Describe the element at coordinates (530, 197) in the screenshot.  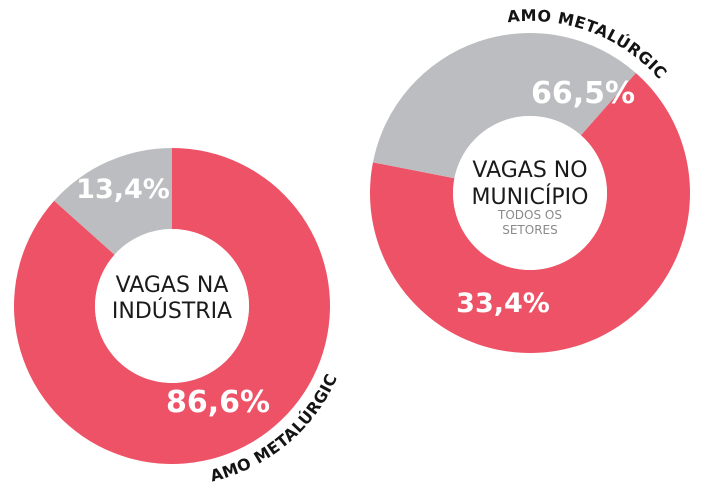
I see `center-title-line: MUNICÍPIO` at that location.